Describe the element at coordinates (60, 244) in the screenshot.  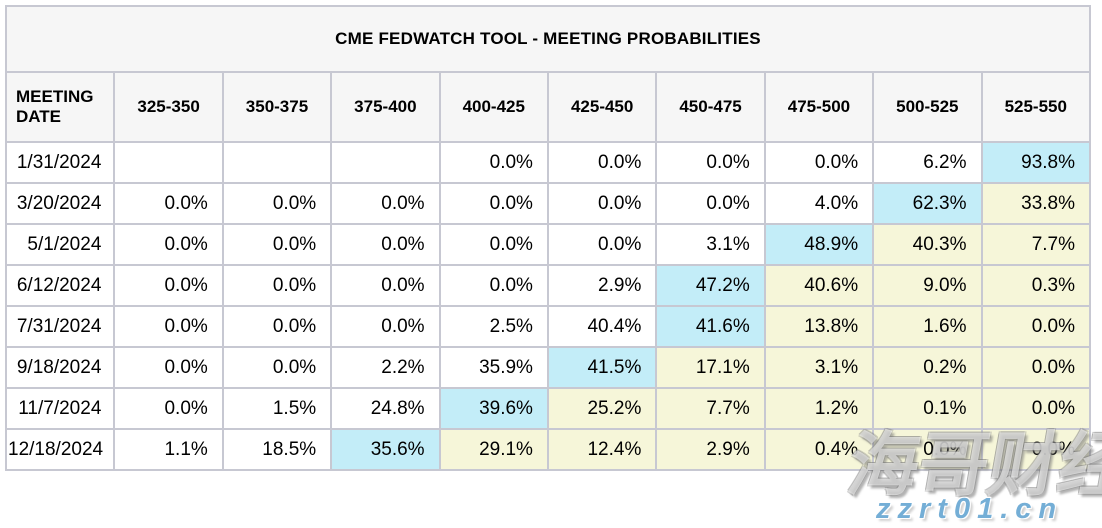
I see `meeting-date-cell: 5/1/2024` at that location.